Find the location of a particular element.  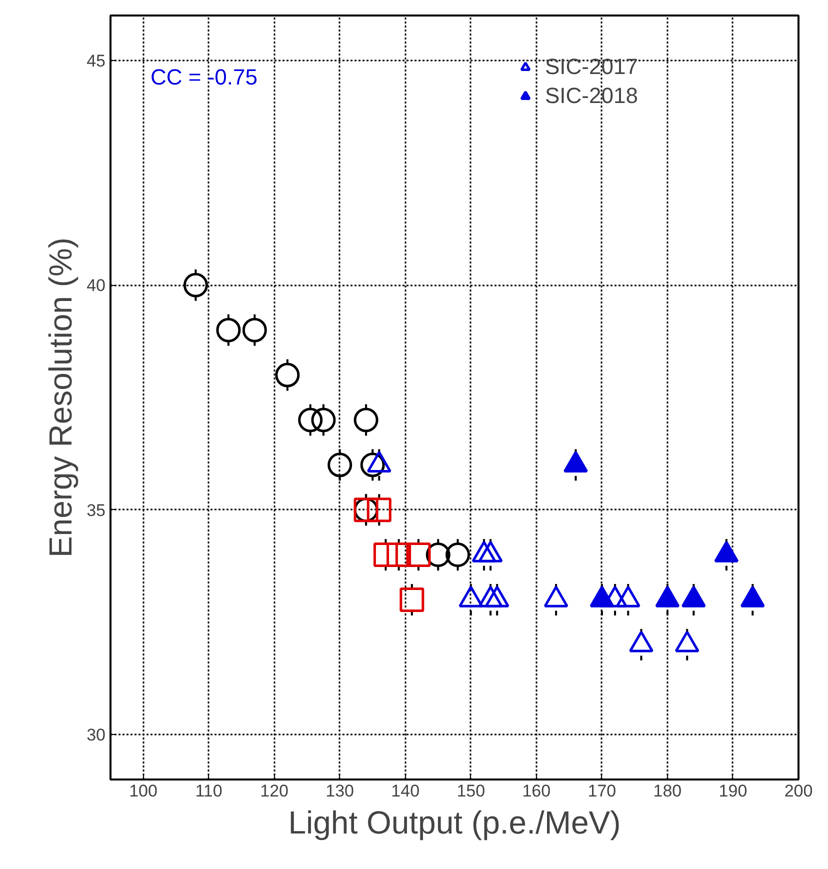

x-tick-label: 190 is located at coordinates (733, 791).